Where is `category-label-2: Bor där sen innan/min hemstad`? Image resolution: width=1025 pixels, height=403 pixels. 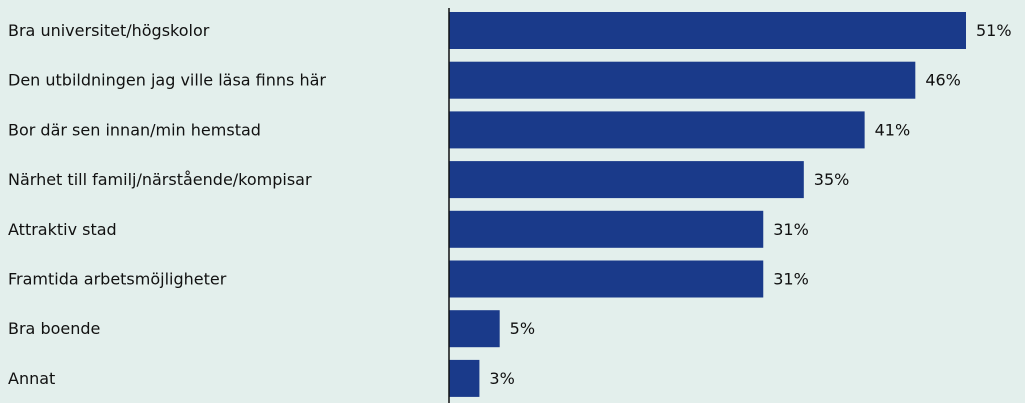
category-label-2: Bor där sen innan/min hemstad is located at coordinates (134, 129).